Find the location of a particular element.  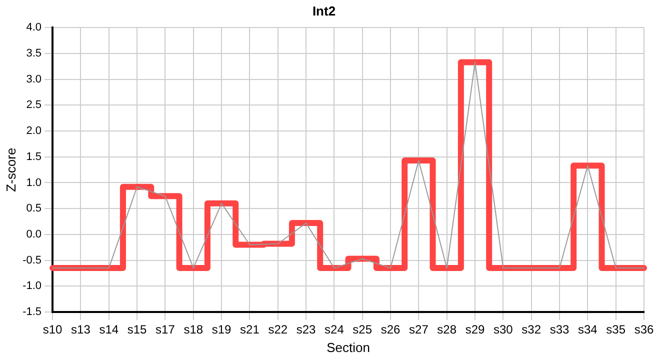

x-tick-label: s18 is located at coordinates (194, 329).